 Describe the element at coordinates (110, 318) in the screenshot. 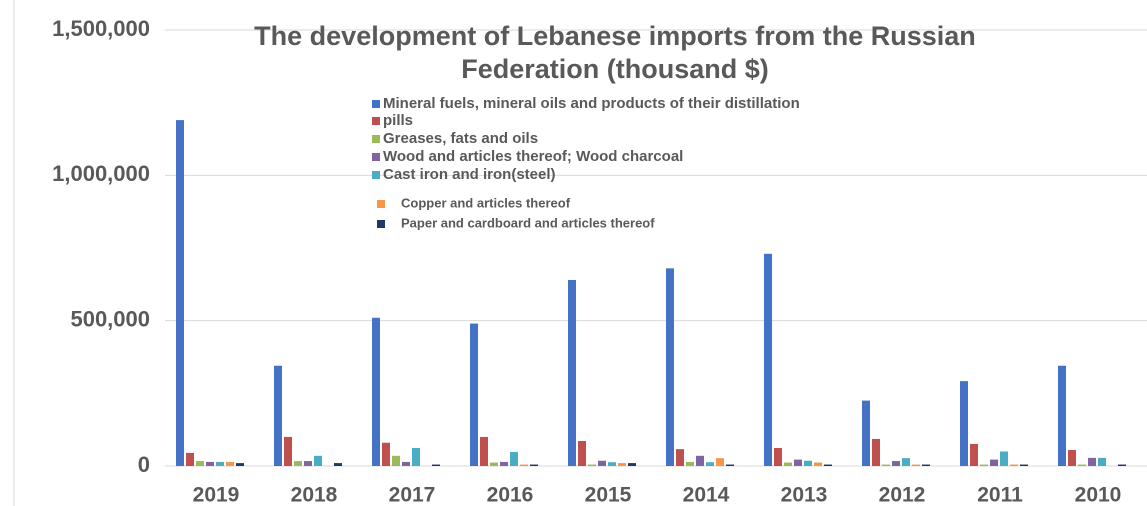

I see `y-tick-label: 500,000` at that location.